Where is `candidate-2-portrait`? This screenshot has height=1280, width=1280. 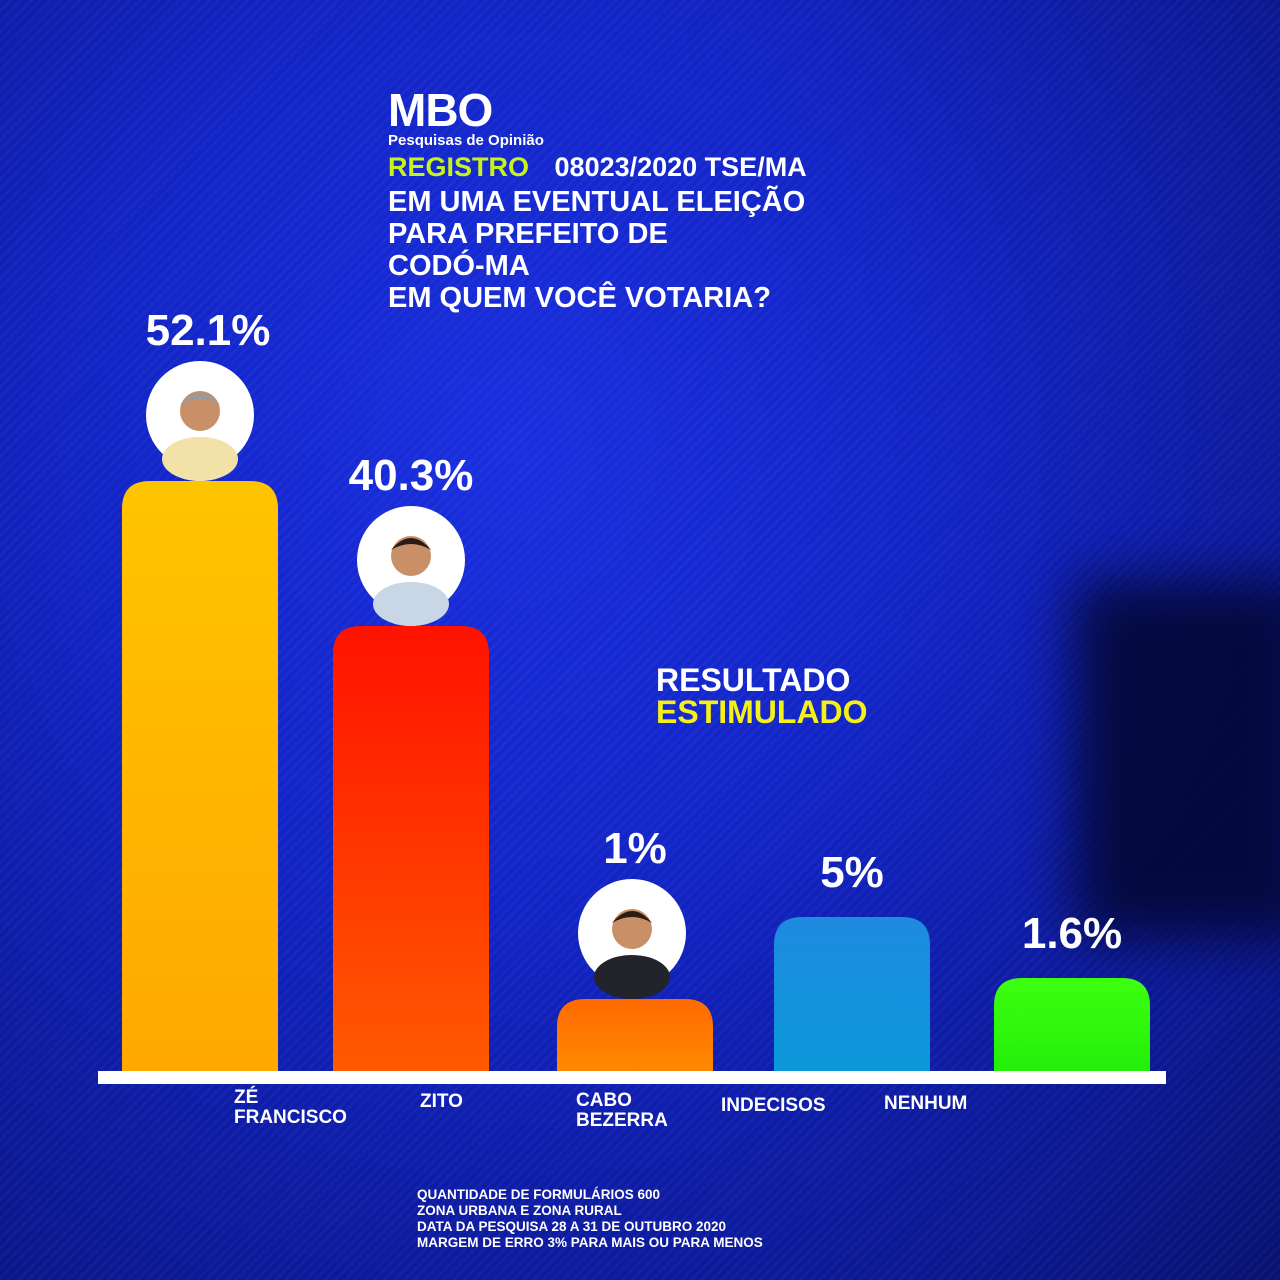 candidate-2-portrait is located at coordinates (411, 566).